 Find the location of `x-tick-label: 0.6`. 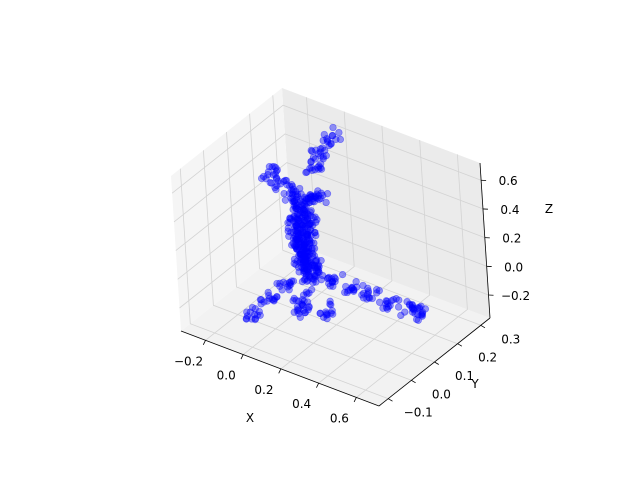

x-tick-label: 0.6 is located at coordinates (339, 418).